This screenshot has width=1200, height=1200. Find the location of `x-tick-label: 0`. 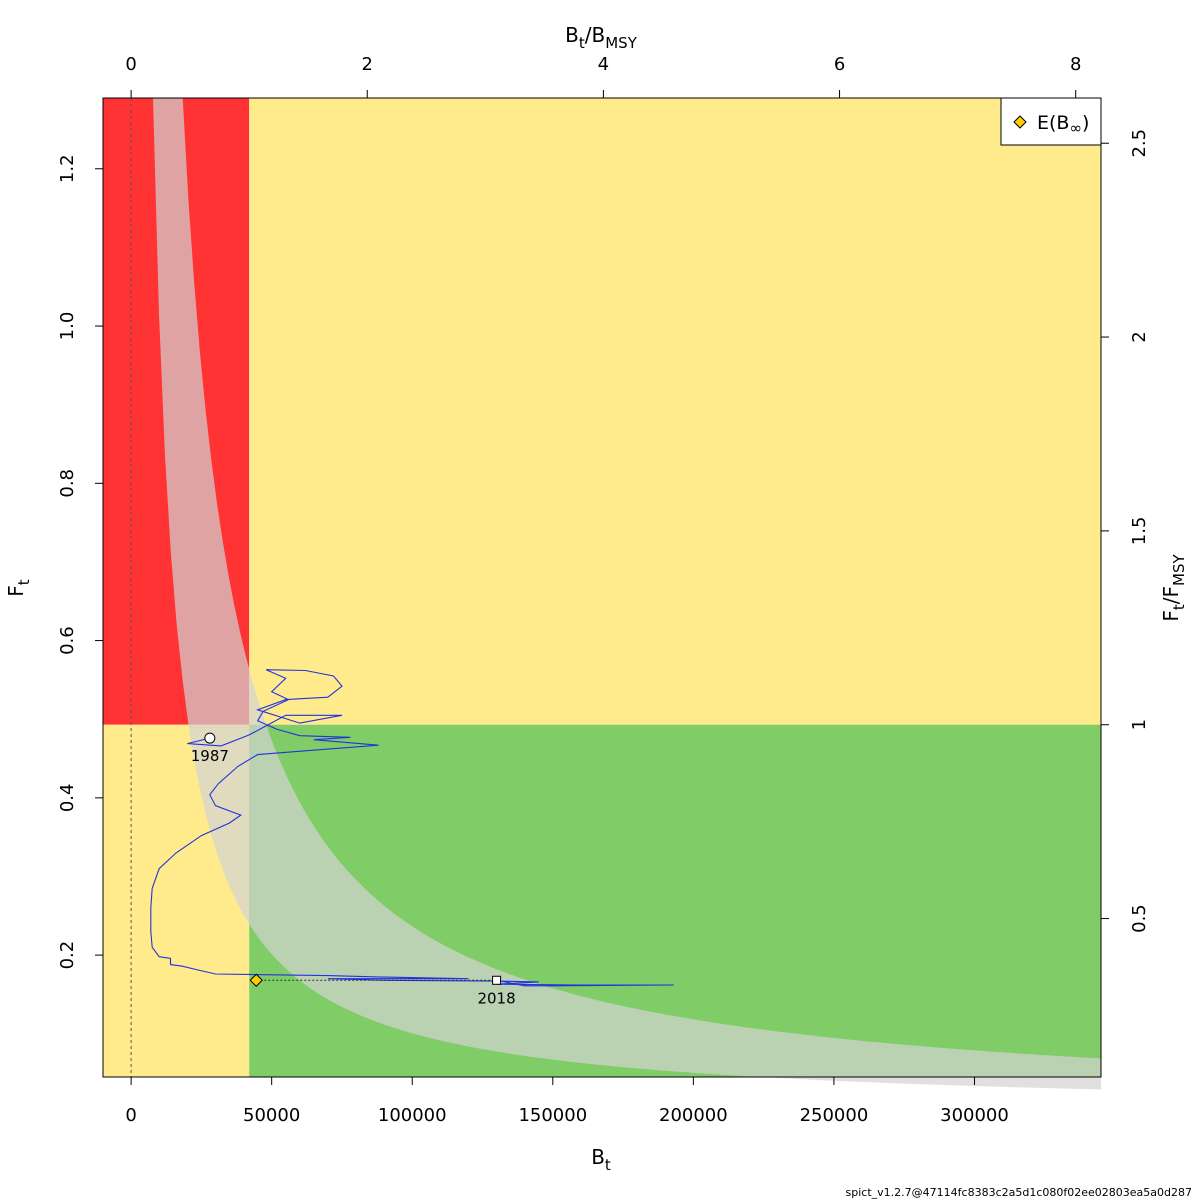

x-tick-label: 0 is located at coordinates (130, 1115).